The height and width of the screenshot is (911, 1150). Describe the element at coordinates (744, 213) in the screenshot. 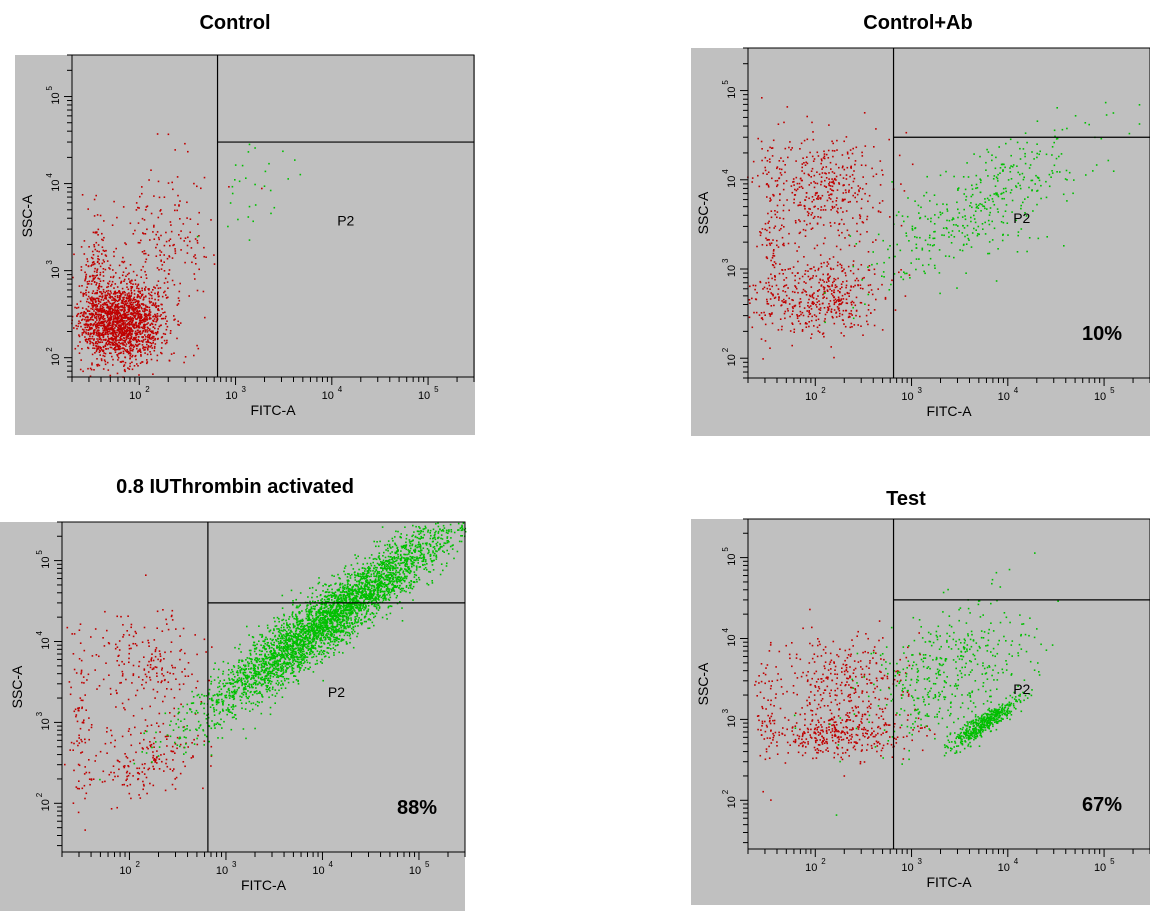

I see `y-axis-ticks` at that location.